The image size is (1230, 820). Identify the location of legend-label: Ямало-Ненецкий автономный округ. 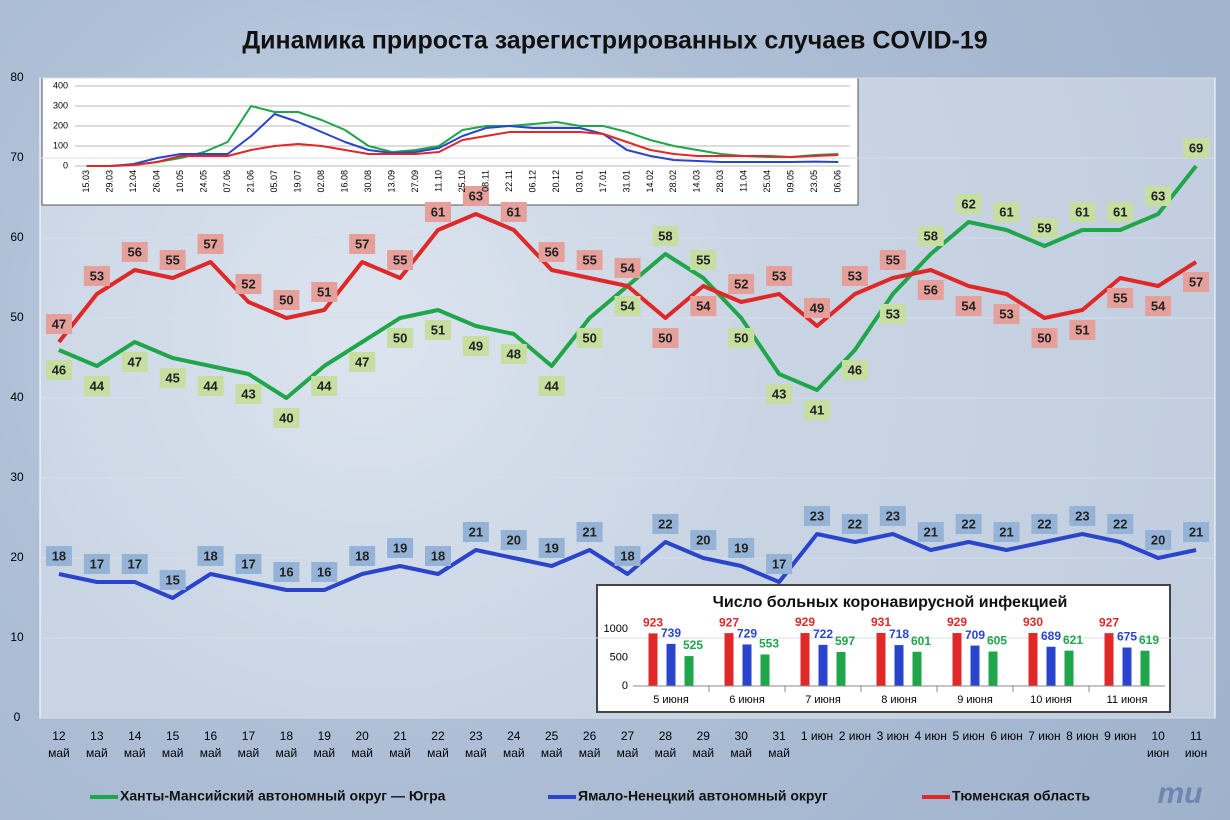
(703, 796).